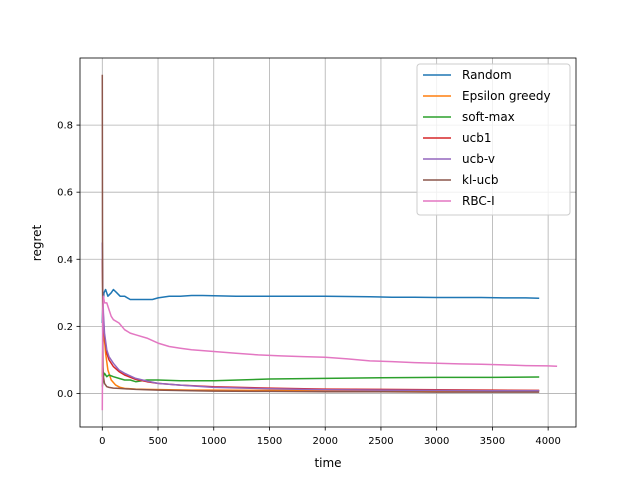 The height and width of the screenshot is (480, 640). What do you see at coordinates (65, 126) in the screenshot?
I see `y-tick-label: 0.8` at bounding box center [65, 126].